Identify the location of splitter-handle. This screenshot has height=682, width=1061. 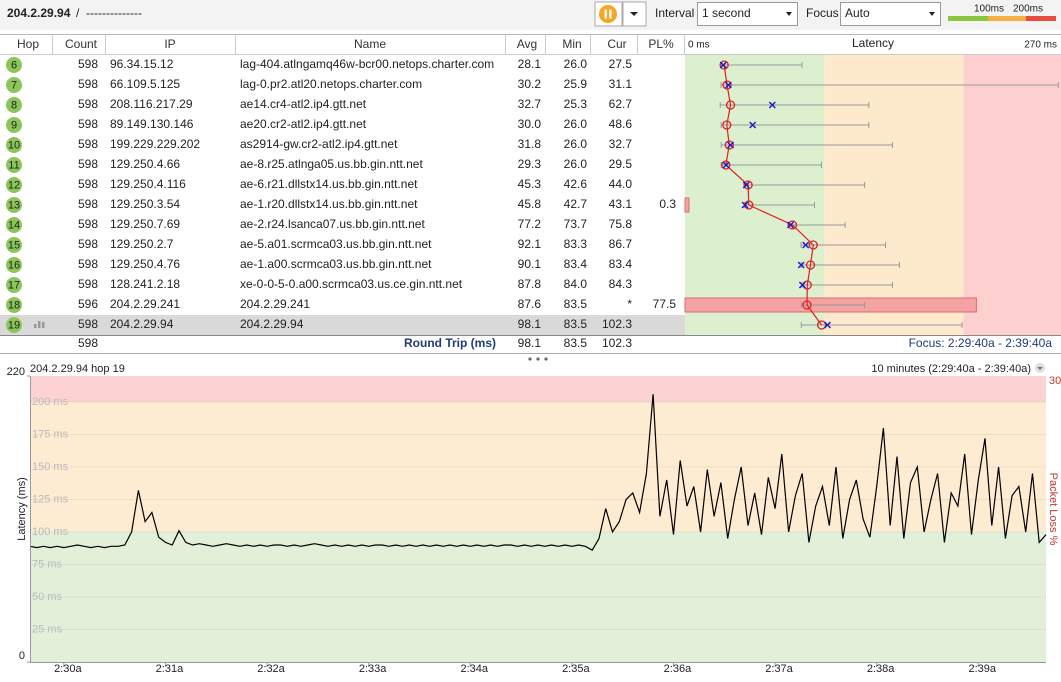
(538, 359).